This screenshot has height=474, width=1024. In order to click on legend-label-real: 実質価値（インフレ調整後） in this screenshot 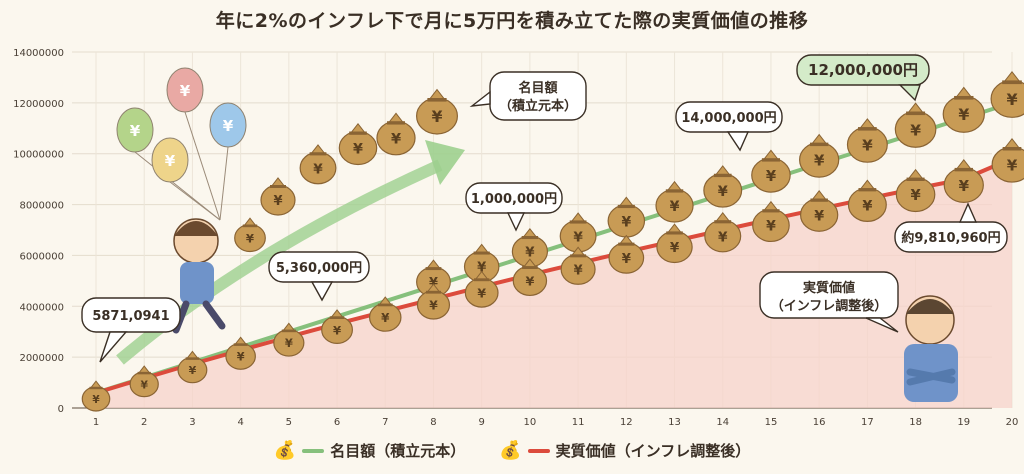, I will do `click(653, 451)`.